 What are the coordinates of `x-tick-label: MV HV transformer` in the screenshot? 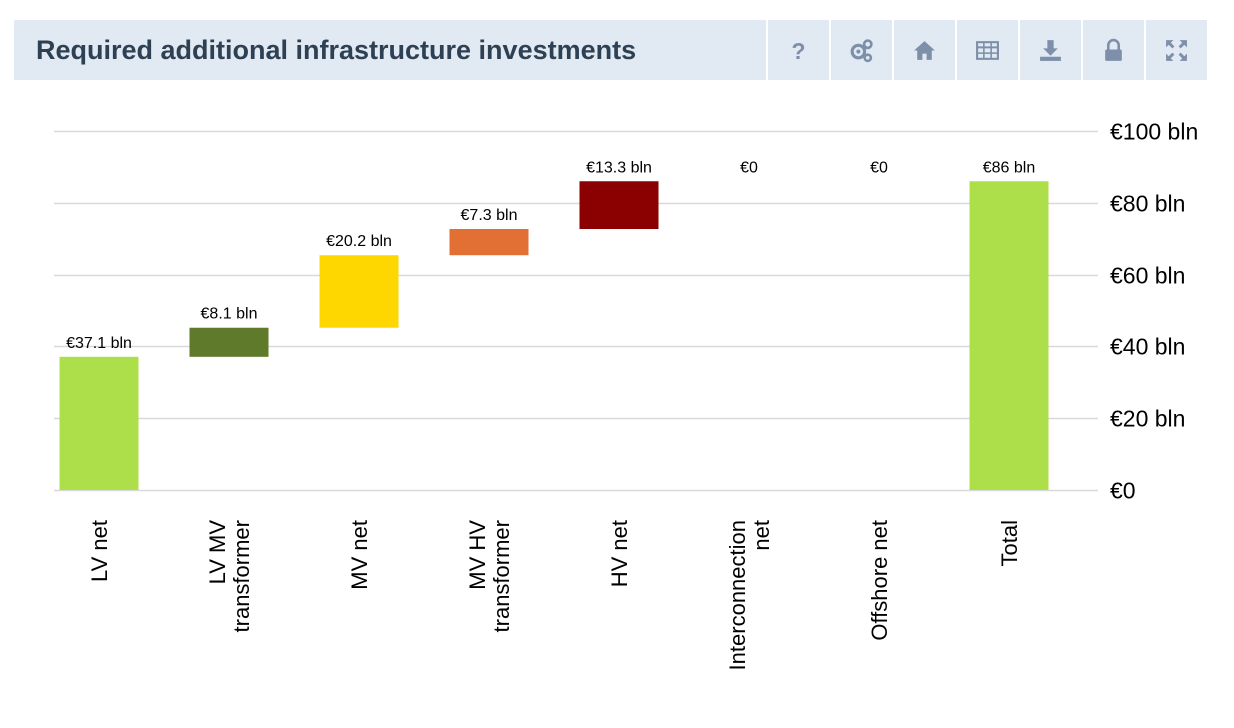 It's located at (489, 576).